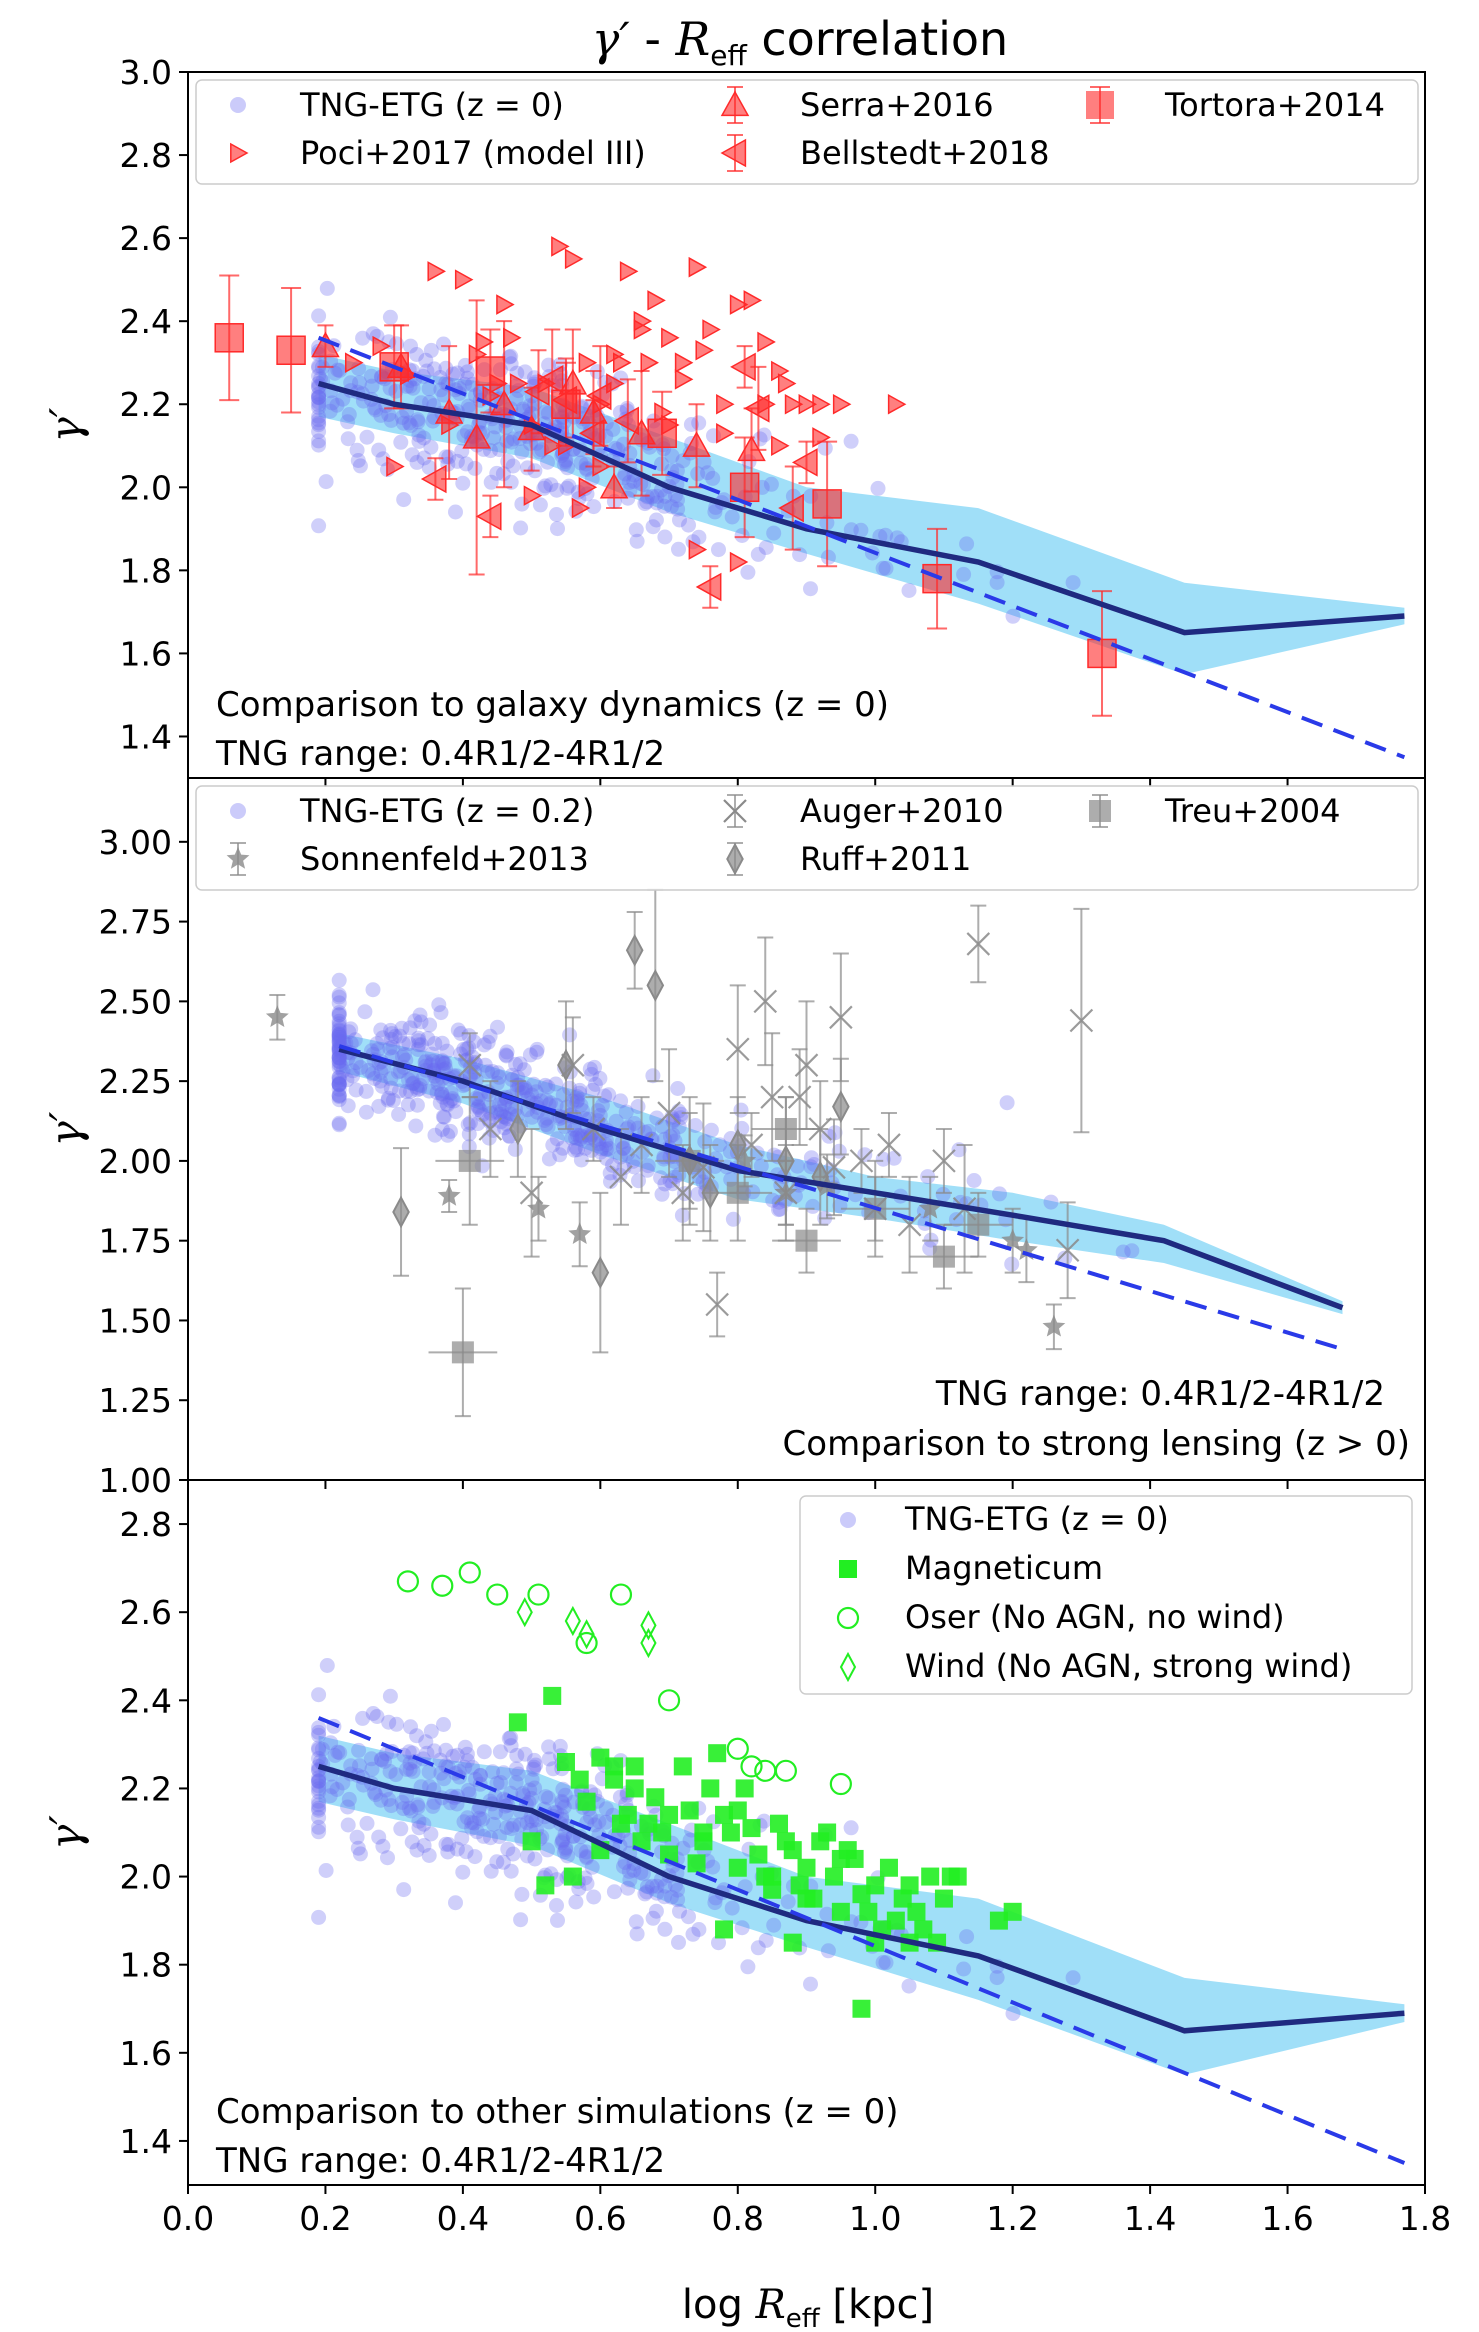 This screenshot has height=2332, width=1479. I want to click on legend-marker-magneticum, so click(848, 1569).